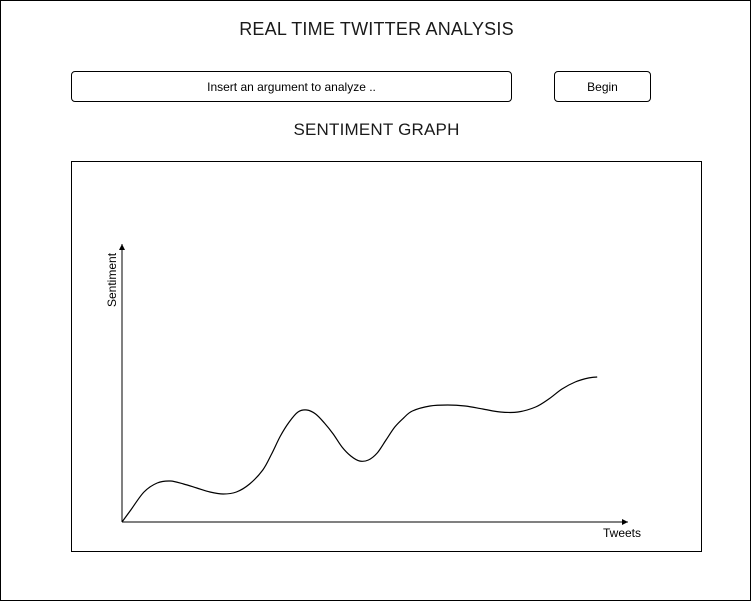  Describe the element at coordinates (602, 86) in the screenshot. I see `begin-button: Begin` at that location.